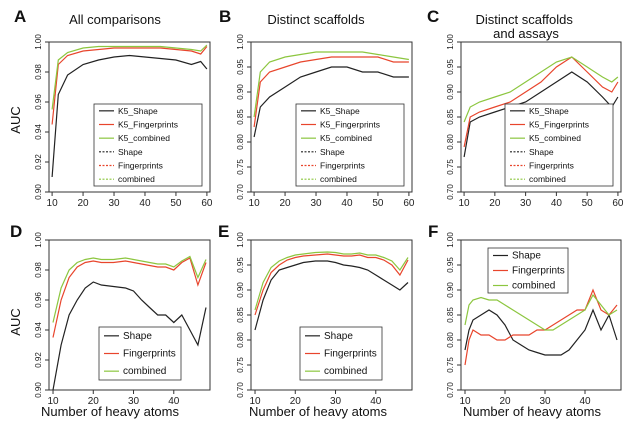 The width and height of the screenshot is (625, 428). Describe the element at coordinates (559, 145) in the screenshot. I see `legend-box` at that location.